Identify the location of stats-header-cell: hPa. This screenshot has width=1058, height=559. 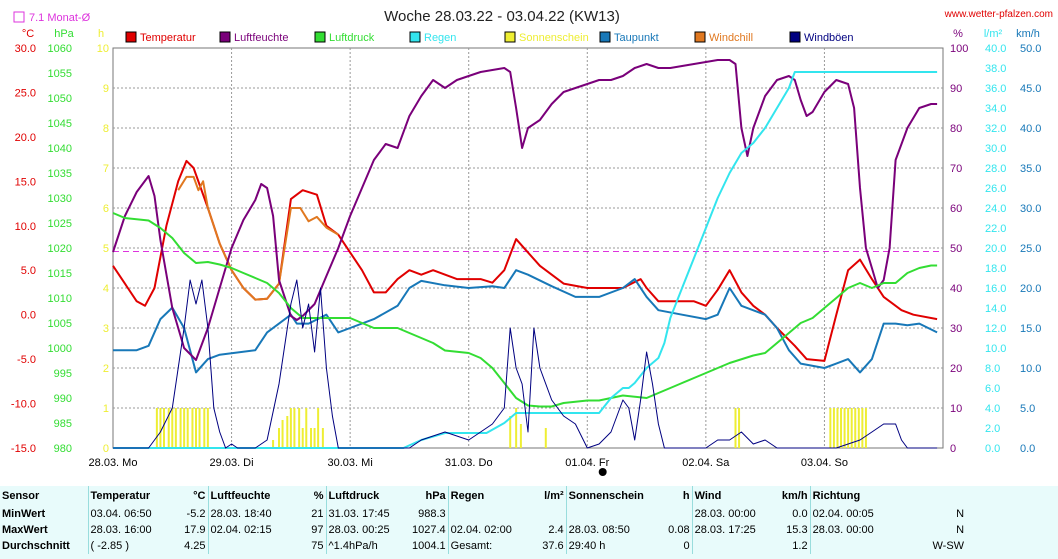
(435, 496).